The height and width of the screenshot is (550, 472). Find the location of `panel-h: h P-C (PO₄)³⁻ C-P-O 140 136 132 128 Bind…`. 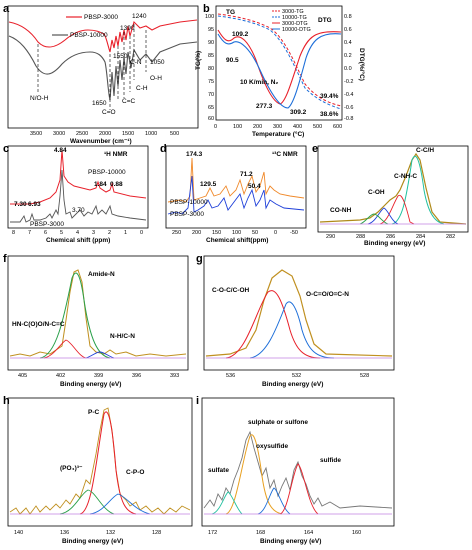

panel-h: h P-C (PO₄)³⁻ C-P-O 140 136 132 128 Bind… is located at coordinates (98, 470).